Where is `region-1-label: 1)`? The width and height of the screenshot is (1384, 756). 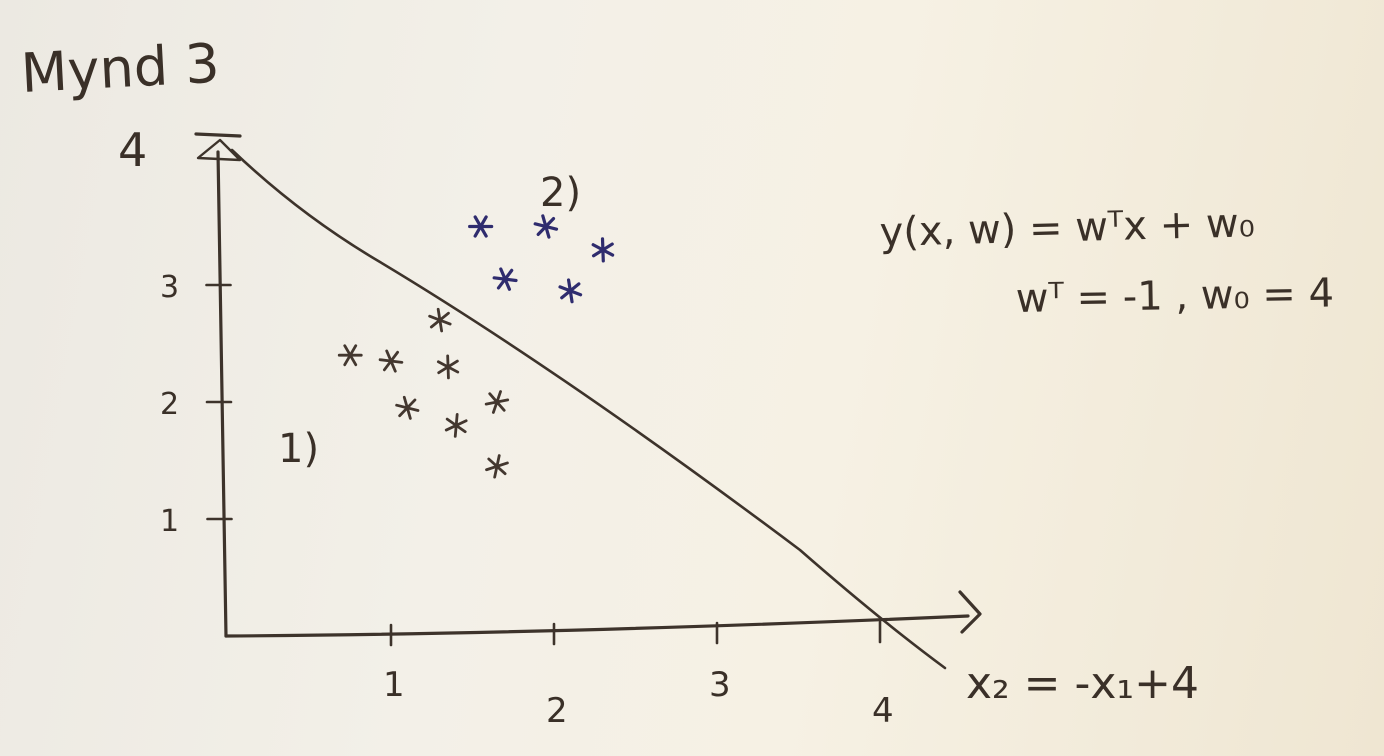
region-1-label: 1) is located at coordinates (298, 449).